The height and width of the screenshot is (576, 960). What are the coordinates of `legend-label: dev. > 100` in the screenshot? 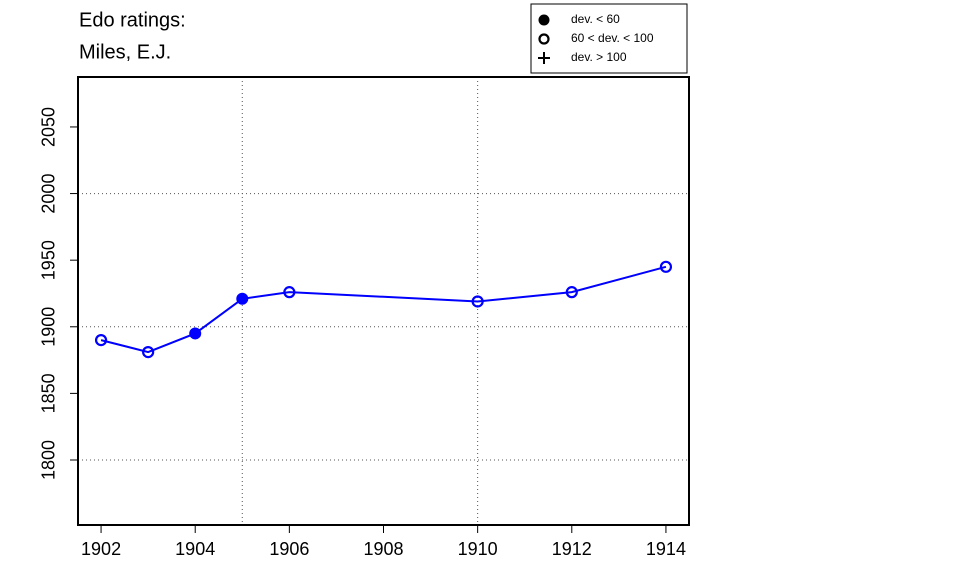 It's located at (599, 57).